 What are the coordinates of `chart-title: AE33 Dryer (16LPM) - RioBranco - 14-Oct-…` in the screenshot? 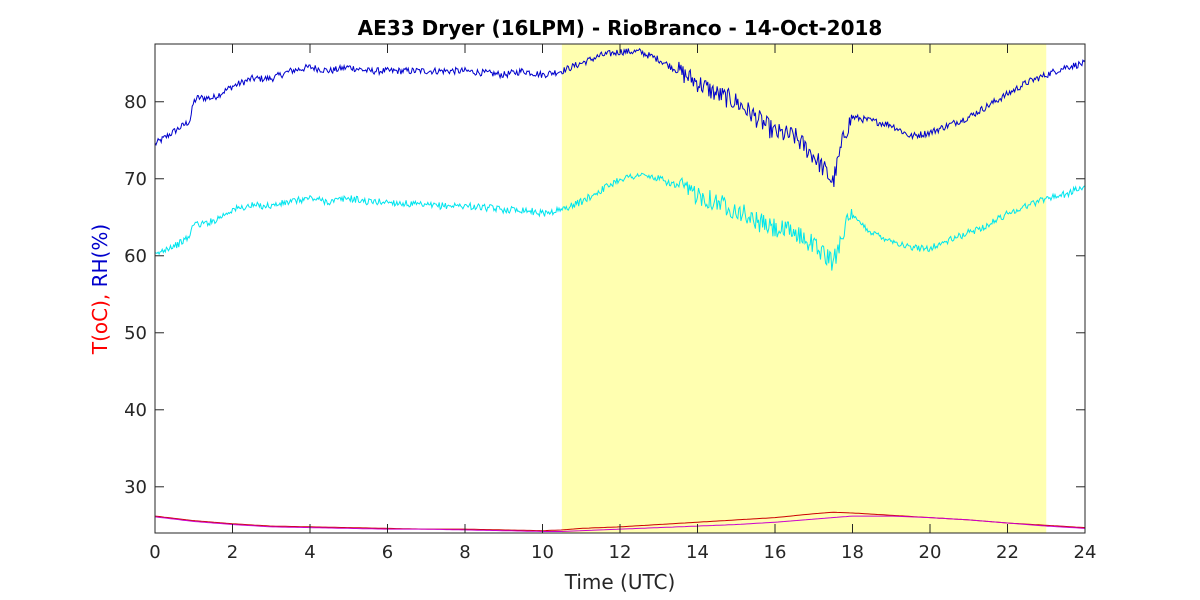 It's located at (620, 28).